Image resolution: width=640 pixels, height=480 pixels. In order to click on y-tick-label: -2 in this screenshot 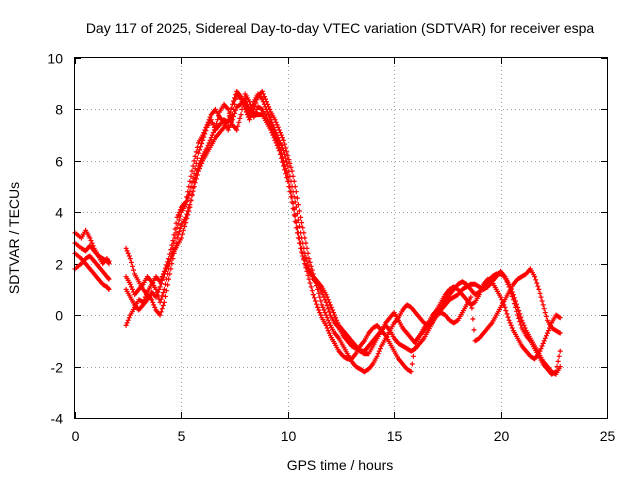, I will do `click(57, 368)`.